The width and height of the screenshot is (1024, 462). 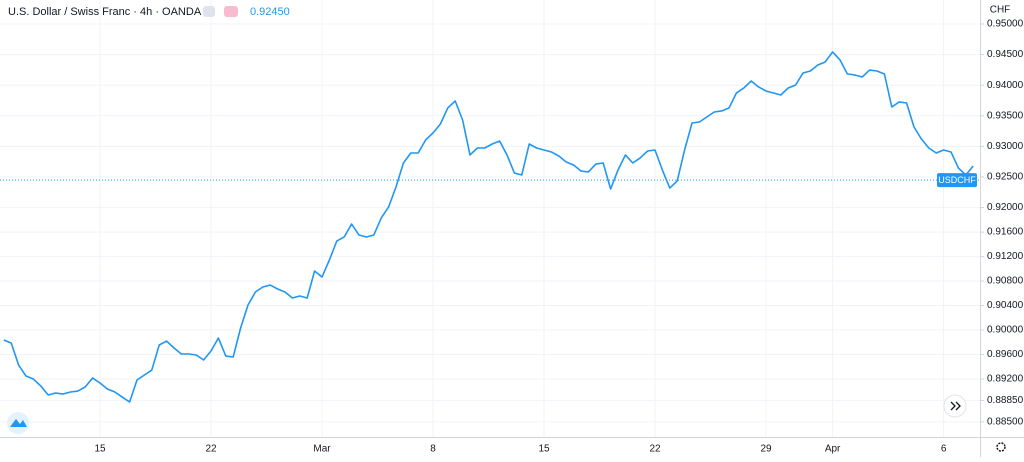 What do you see at coordinates (105, 12) in the screenshot?
I see `chart-title: U.S. Dollar / Swiss Franc · 4h · OANDA` at bounding box center [105, 12].